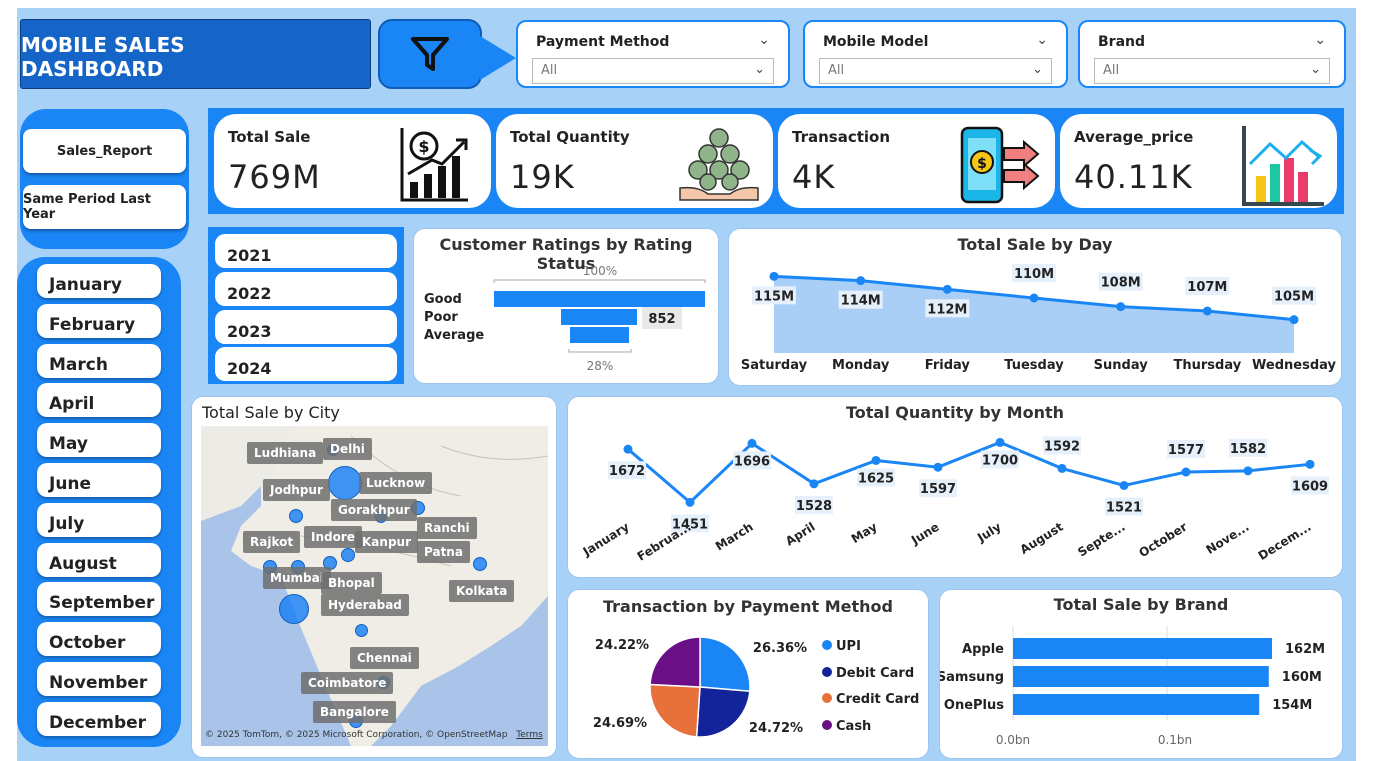 This screenshot has width=1374, height=761. Describe the element at coordinates (846, 726) in the screenshot. I see `legend-item-cash: Cash` at that location.